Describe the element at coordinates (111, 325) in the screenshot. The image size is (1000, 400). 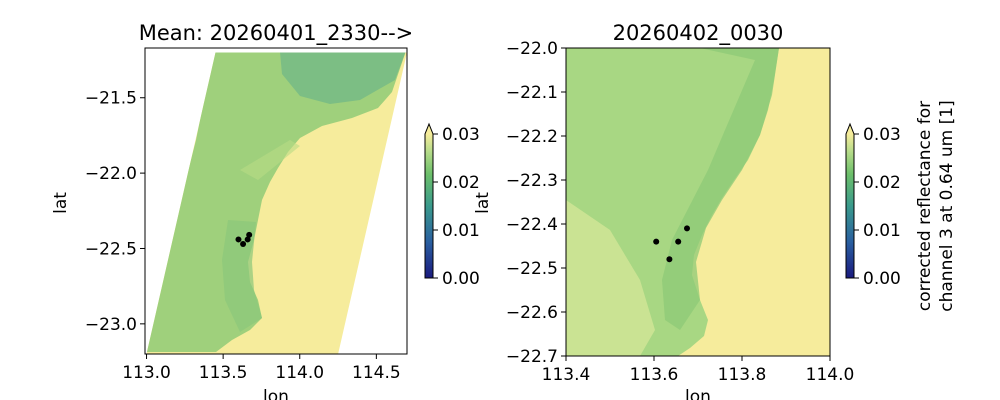
I see `chart-1-ytick-label: −23.0` at that location.